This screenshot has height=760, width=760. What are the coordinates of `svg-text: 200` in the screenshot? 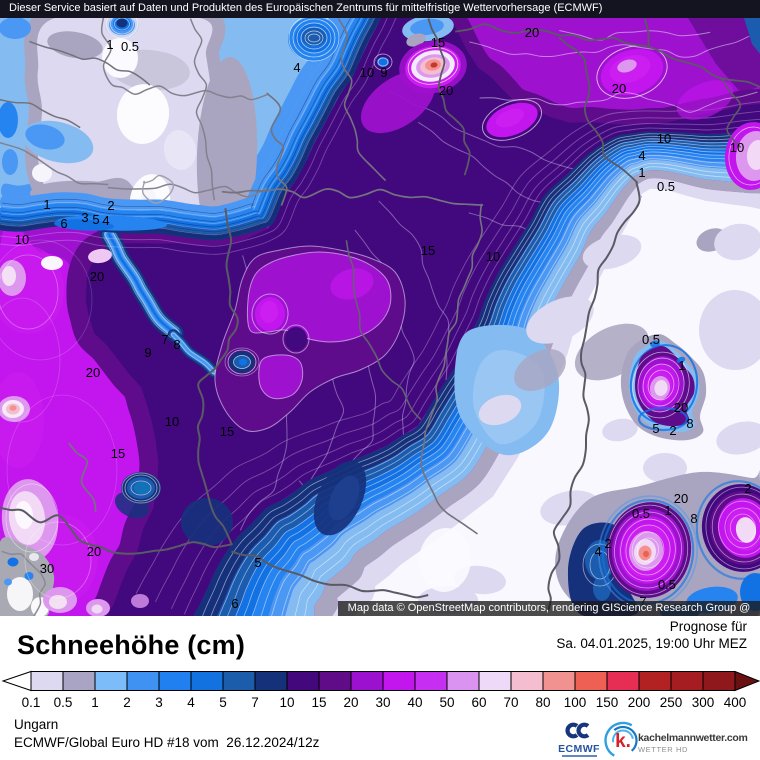 It's located at (639, 702).